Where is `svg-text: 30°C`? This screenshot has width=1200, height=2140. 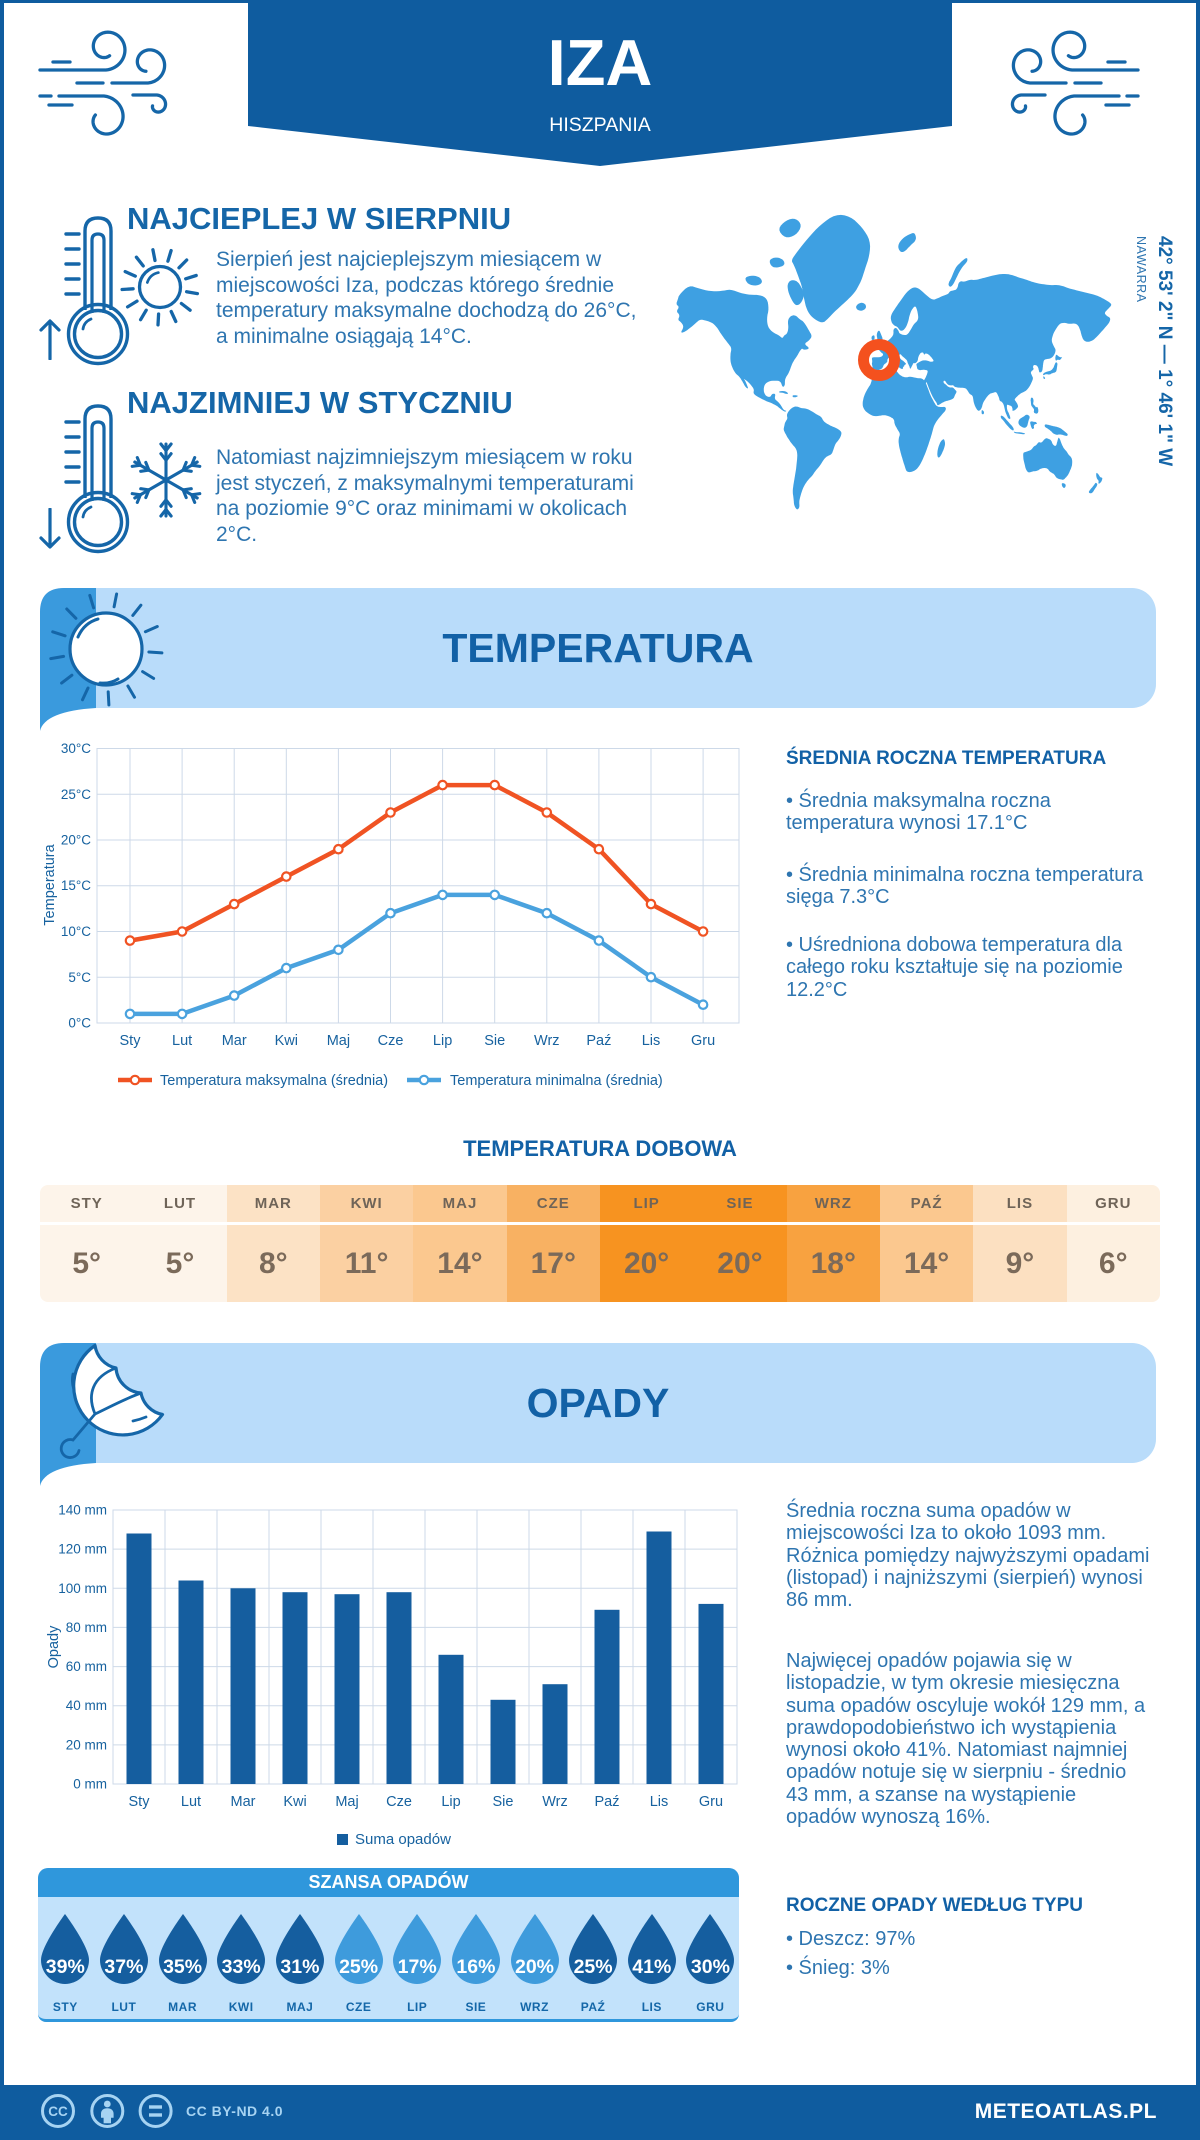
svg-text: 30°C is located at coordinates (76, 749).